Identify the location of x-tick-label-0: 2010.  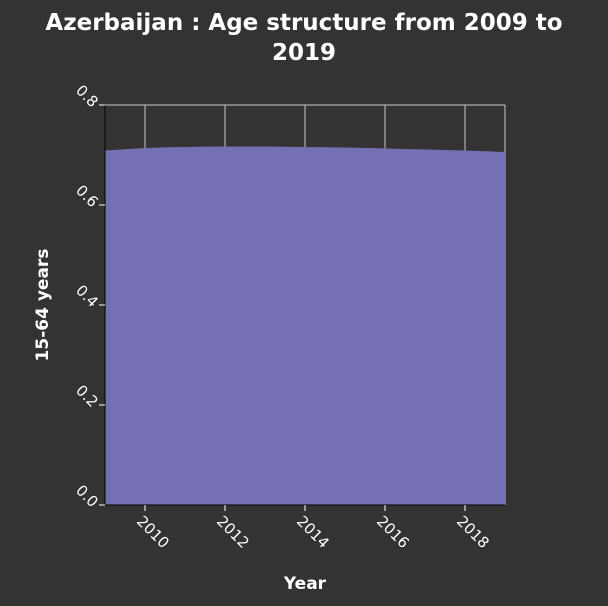
(153, 532).